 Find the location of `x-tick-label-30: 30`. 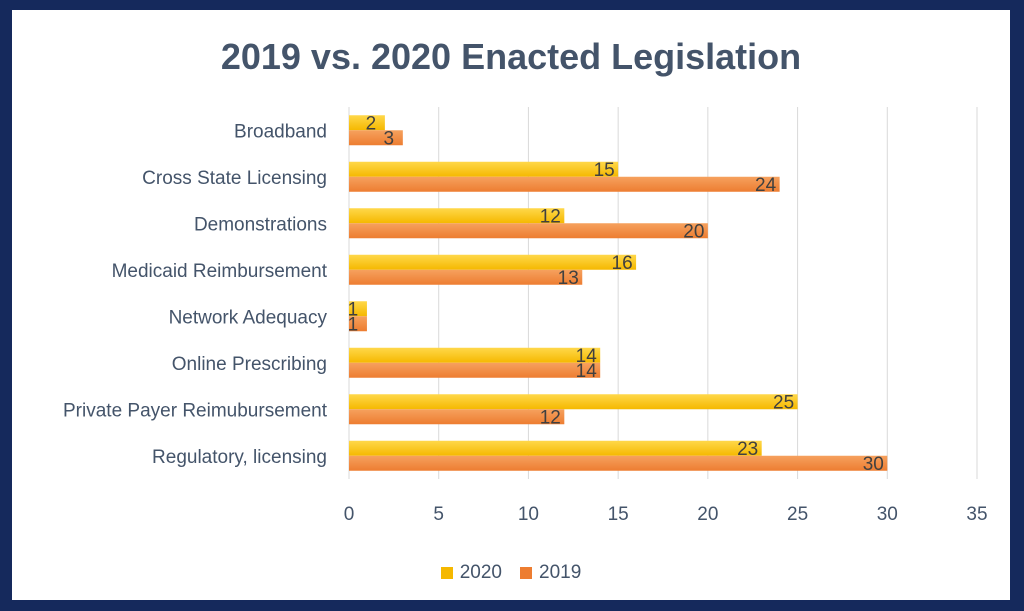

x-tick-label-30: 30 is located at coordinates (887, 514).